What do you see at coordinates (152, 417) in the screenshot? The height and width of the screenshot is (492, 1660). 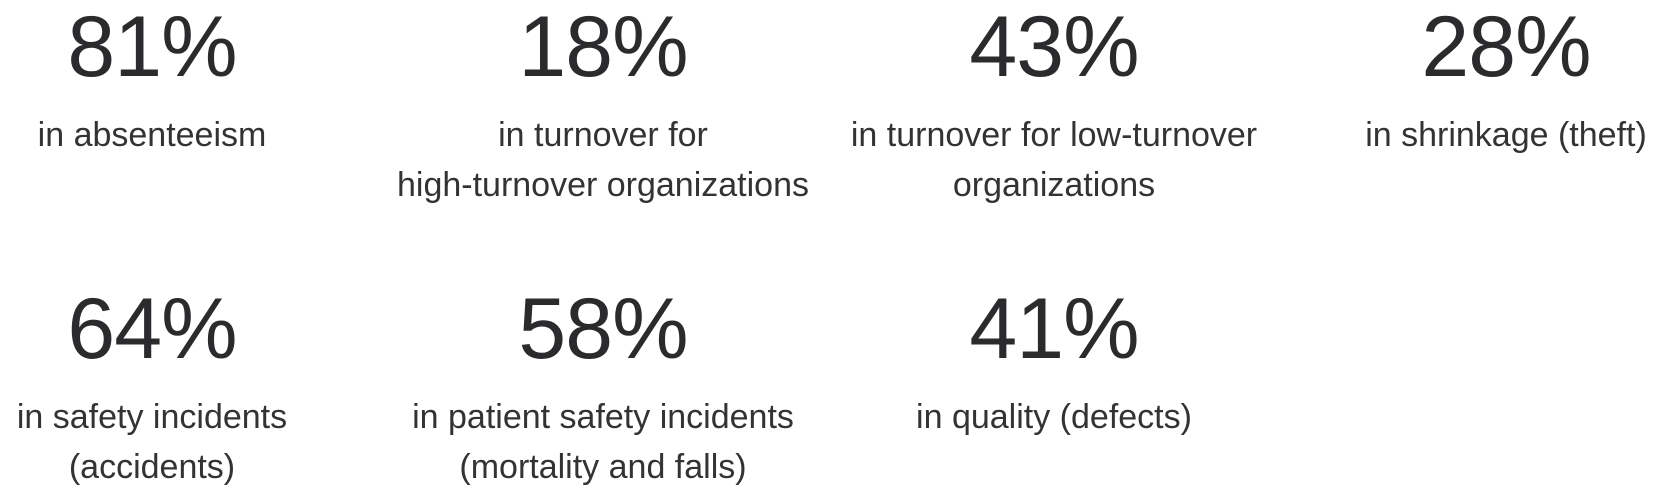 I see `stat-label-line: in safety incidents` at bounding box center [152, 417].